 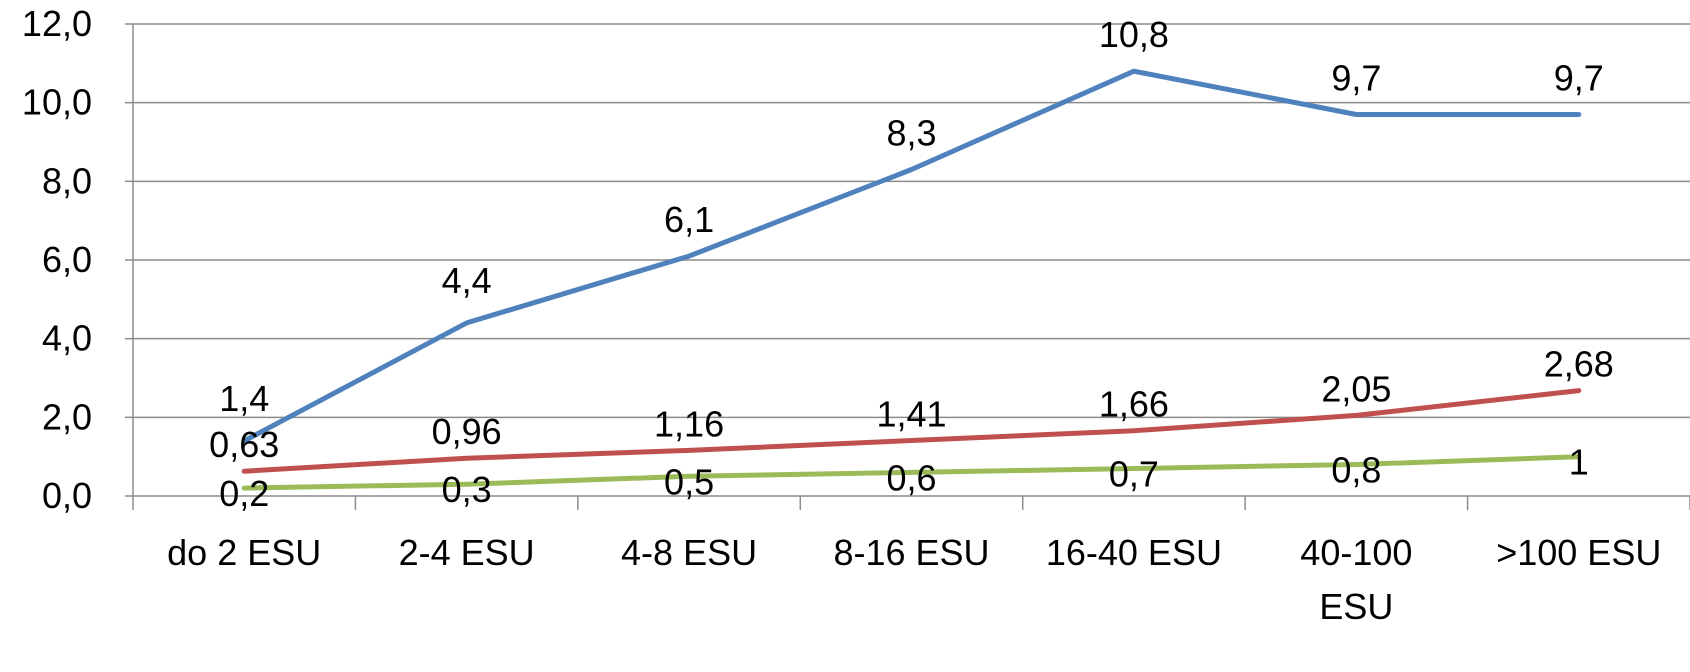 I want to click on data-label: 0,7, so click(x=1134, y=473).